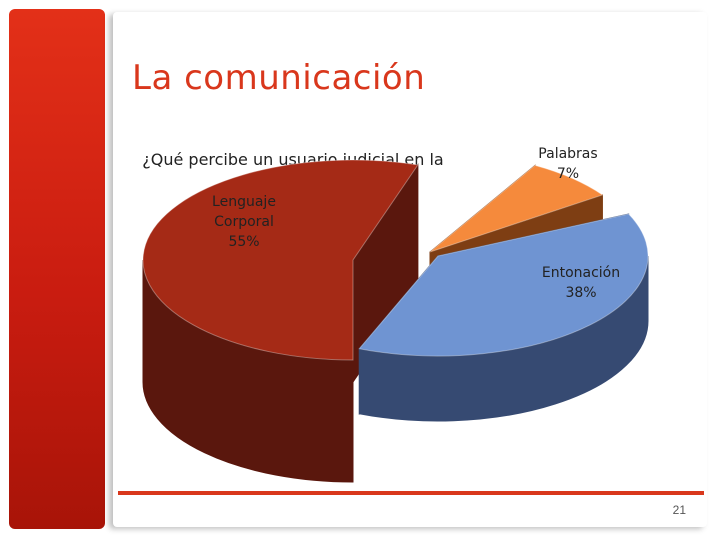  I want to click on slice-label-line: Palabras, so click(567, 154).